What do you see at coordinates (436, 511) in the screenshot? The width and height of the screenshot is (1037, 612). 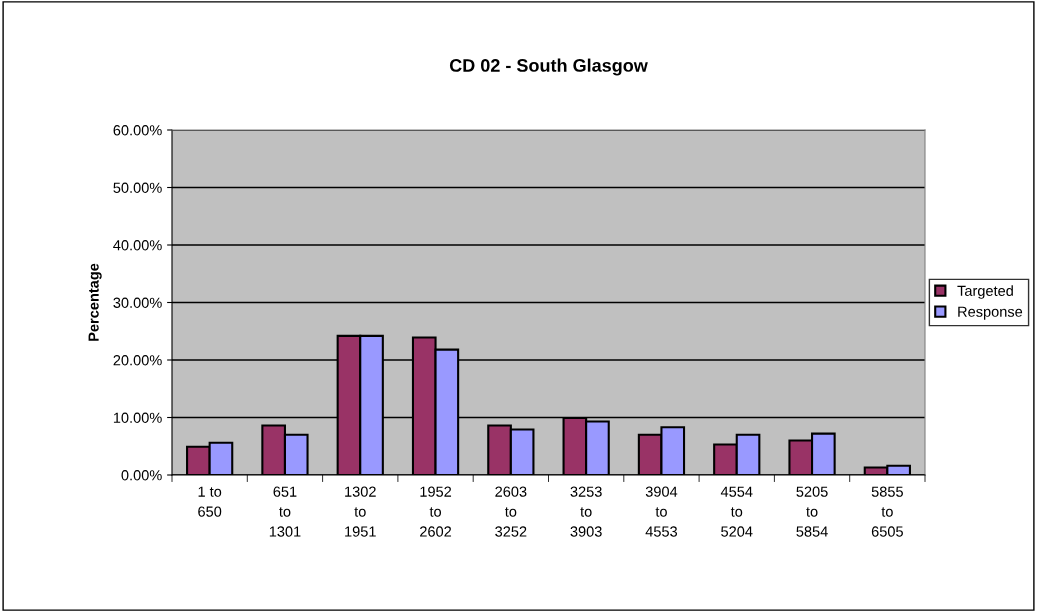 I see `x-tick-label: 1952 to 2602` at bounding box center [436, 511].